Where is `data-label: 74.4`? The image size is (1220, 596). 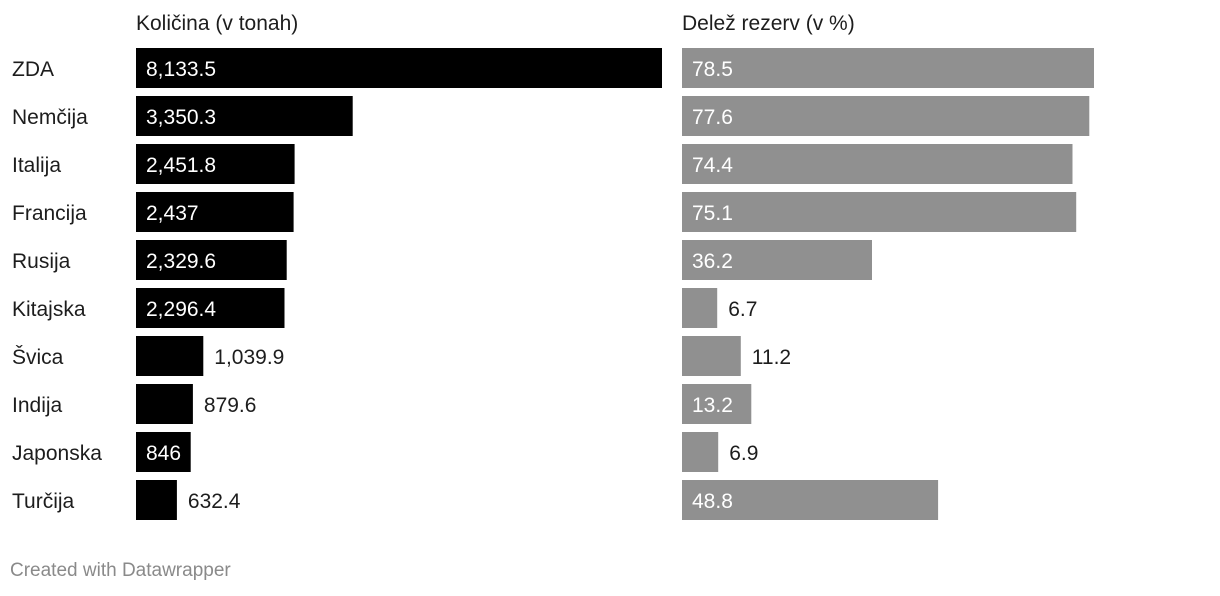
data-label: 74.4 is located at coordinates (712, 165).